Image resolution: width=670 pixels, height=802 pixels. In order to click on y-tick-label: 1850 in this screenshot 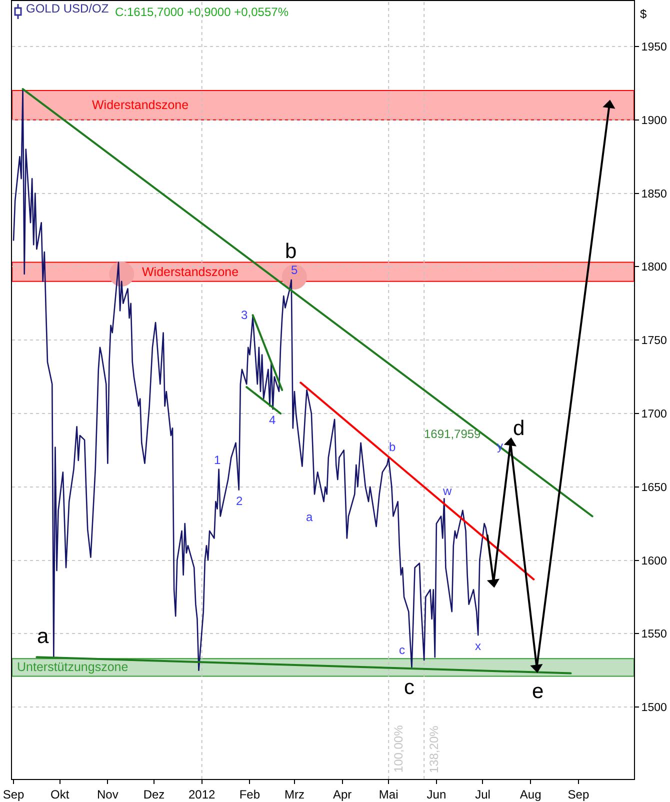, I will do `click(654, 194)`.